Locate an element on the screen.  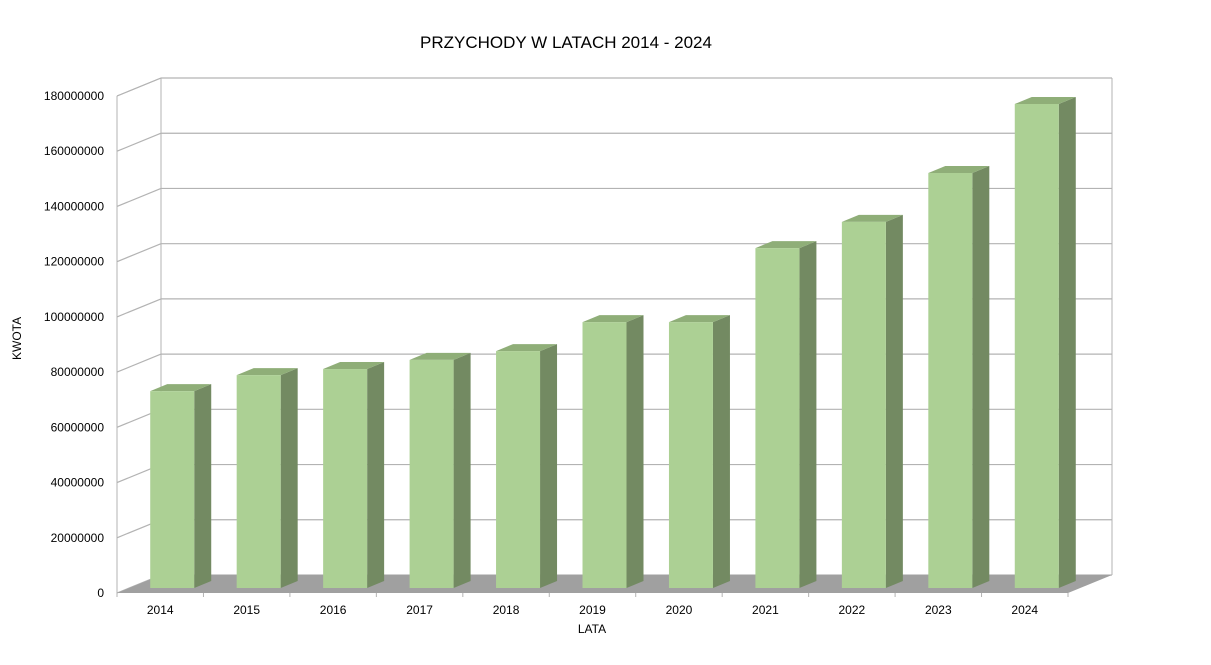
x-tick-label: 2014 is located at coordinates (160, 610).